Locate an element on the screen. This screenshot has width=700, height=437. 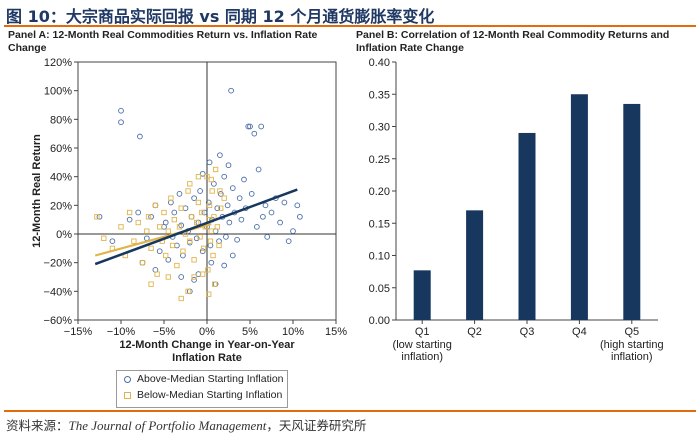
circle-marker-icon is located at coordinates (127, 379).